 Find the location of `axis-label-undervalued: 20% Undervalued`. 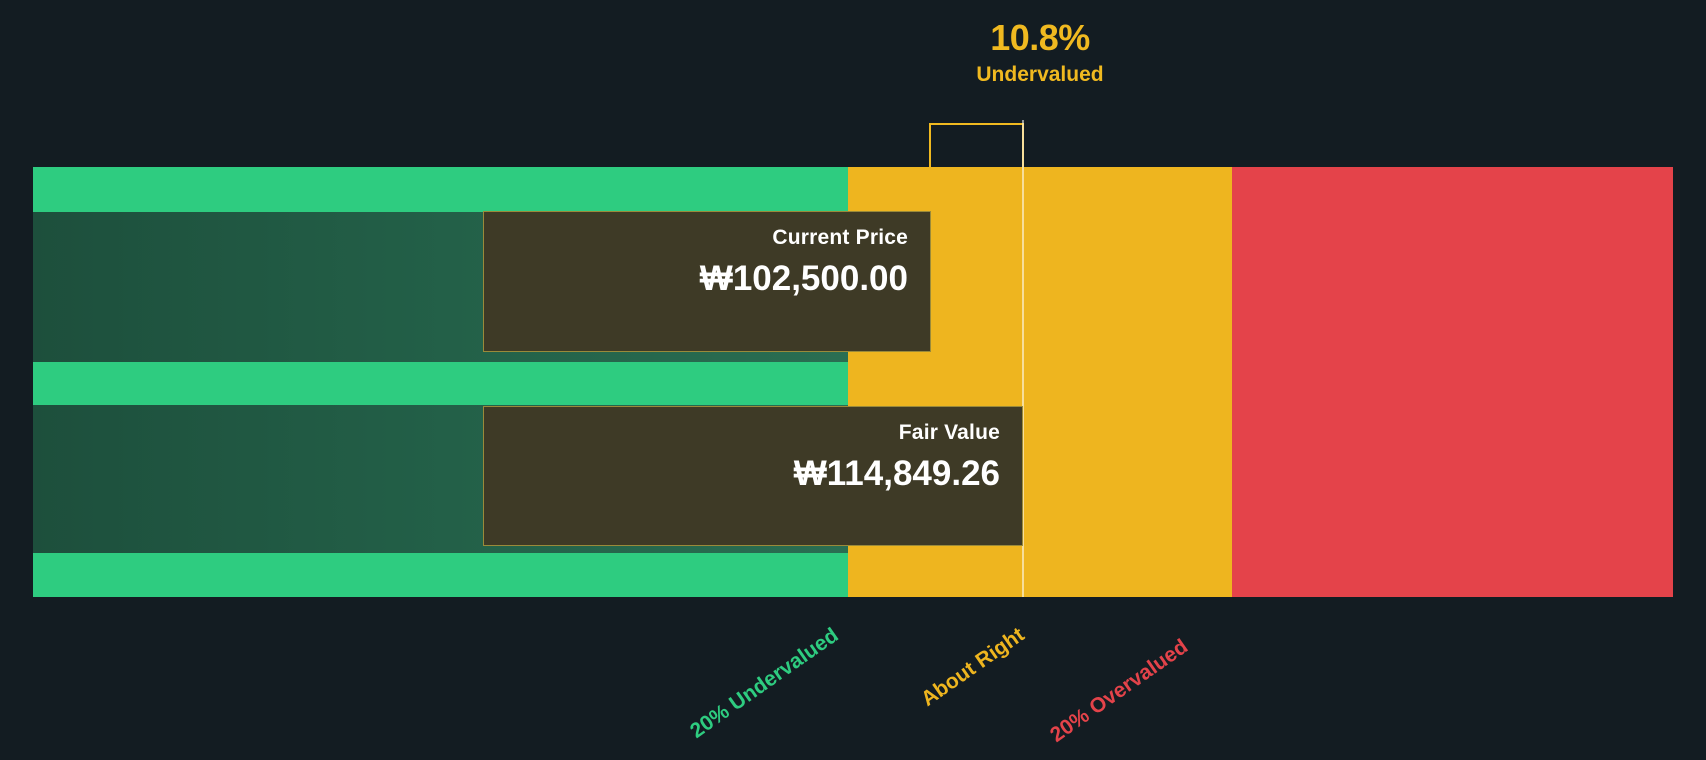

axis-label-undervalued: 20% Undervalued is located at coordinates (764, 683).